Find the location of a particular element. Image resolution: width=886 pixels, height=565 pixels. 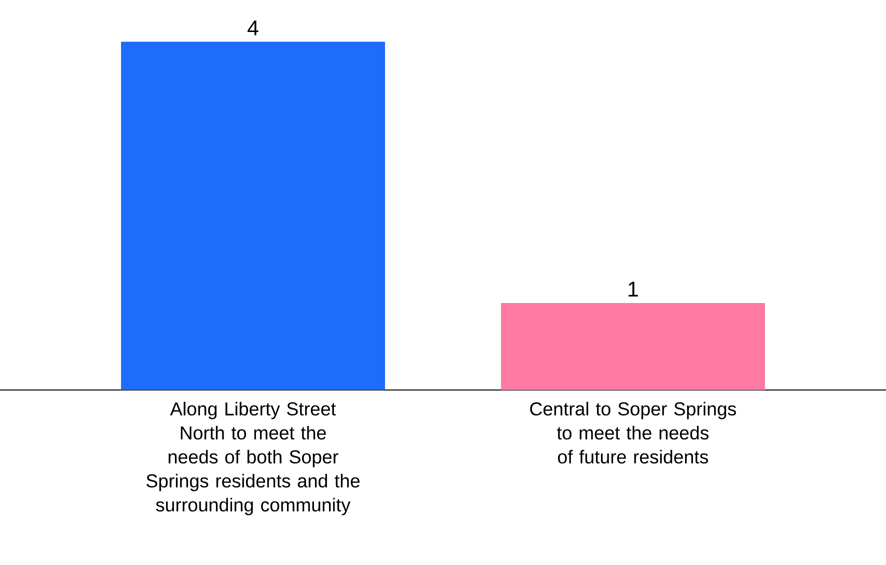

data-label: 4 is located at coordinates (253, 28).